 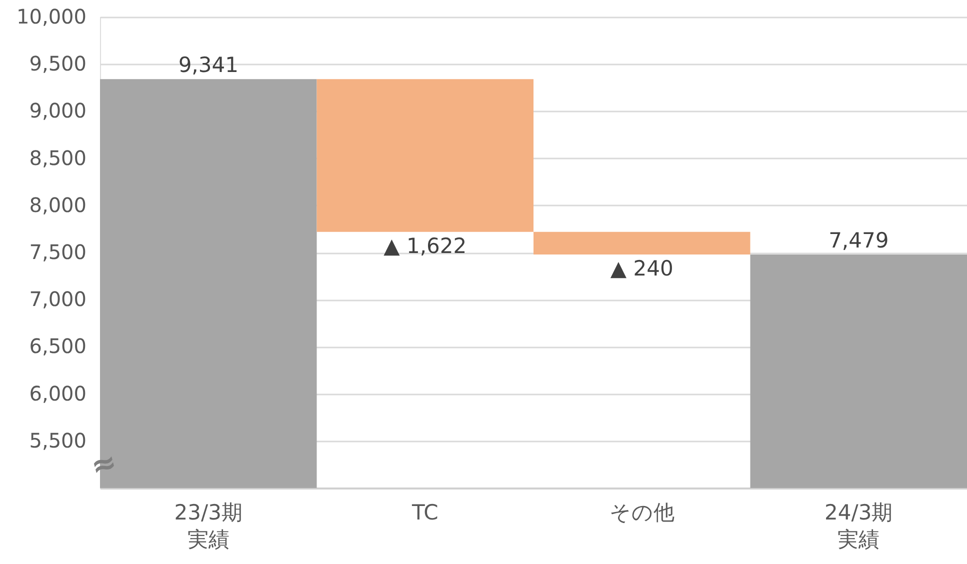 I want to click on annotation: ≈, so click(x=104, y=464).